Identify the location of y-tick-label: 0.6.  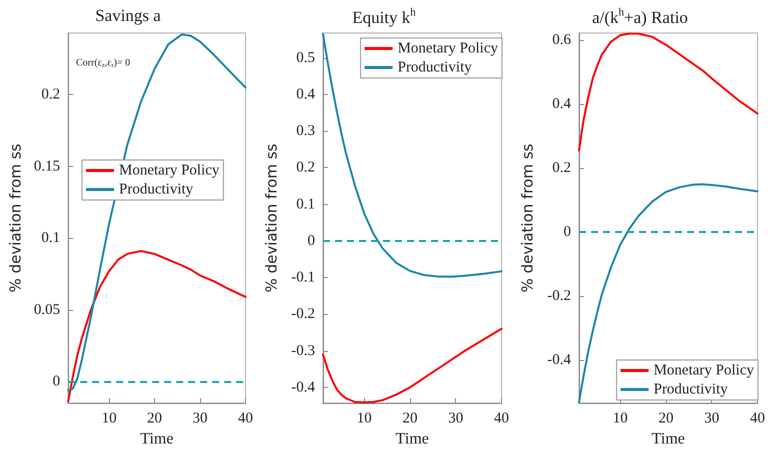
(562, 40).